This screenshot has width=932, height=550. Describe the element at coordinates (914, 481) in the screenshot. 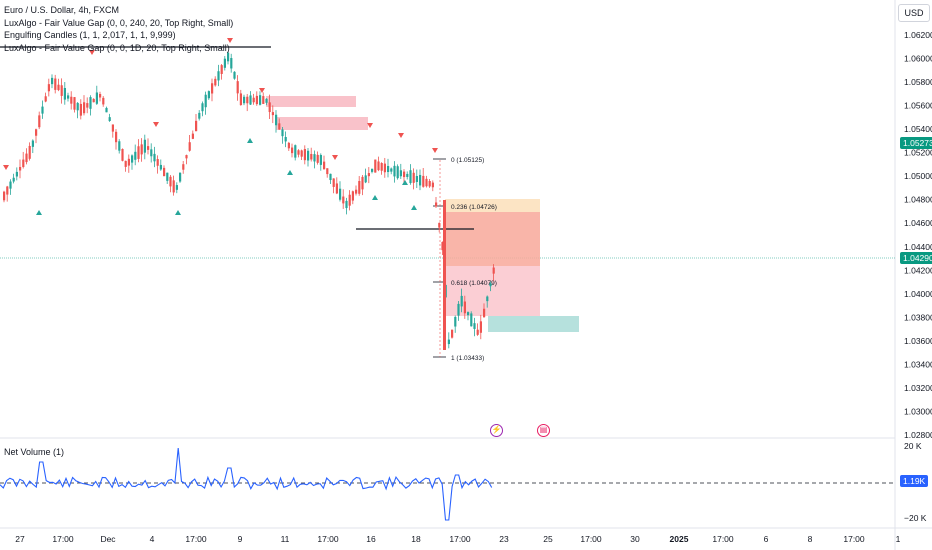

I see `volume-value-tag: 1.19K` at that location.